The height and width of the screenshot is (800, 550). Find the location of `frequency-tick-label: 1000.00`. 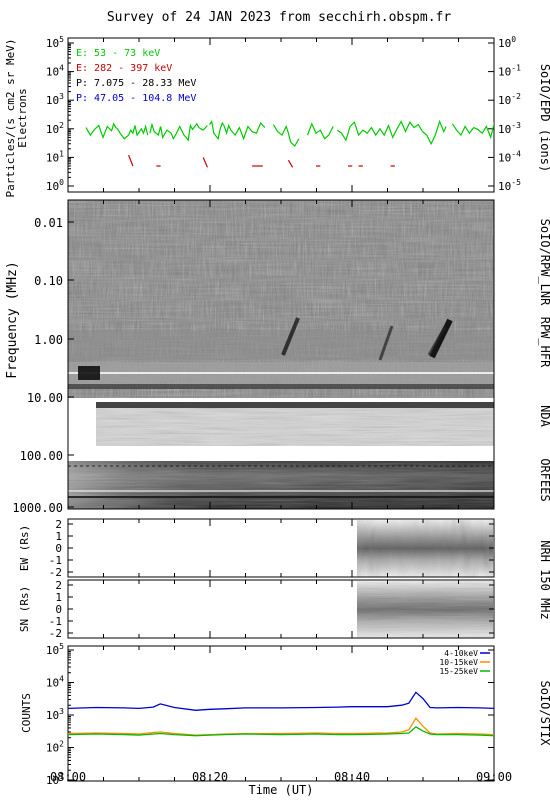

frequency-tick-label: 1000.00 is located at coordinates (37, 508).